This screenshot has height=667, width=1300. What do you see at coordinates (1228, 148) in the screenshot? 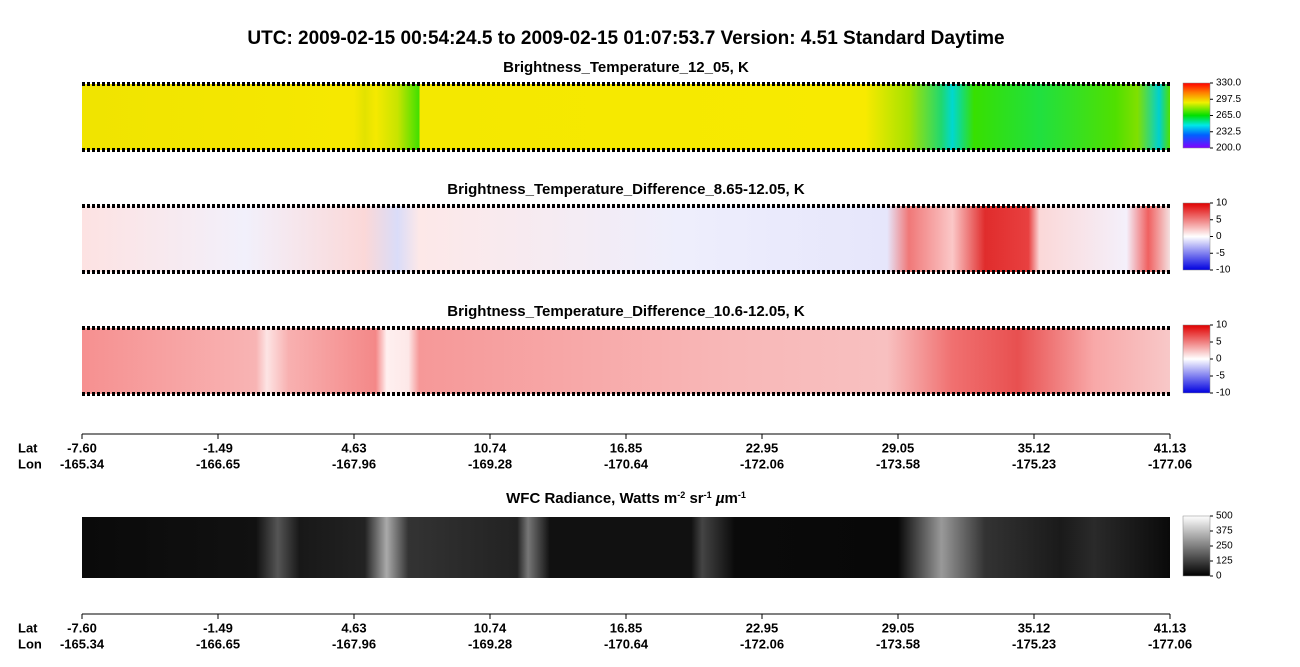
I see `colorbar-label: 200.0` at bounding box center [1228, 148].